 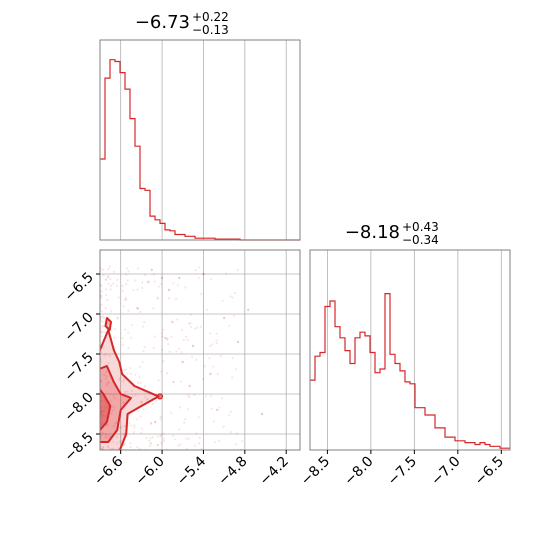 What do you see at coordinates (420, 227) in the screenshot?
I see `marginal-y-title-plus: +0.43` at bounding box center [420, 227].